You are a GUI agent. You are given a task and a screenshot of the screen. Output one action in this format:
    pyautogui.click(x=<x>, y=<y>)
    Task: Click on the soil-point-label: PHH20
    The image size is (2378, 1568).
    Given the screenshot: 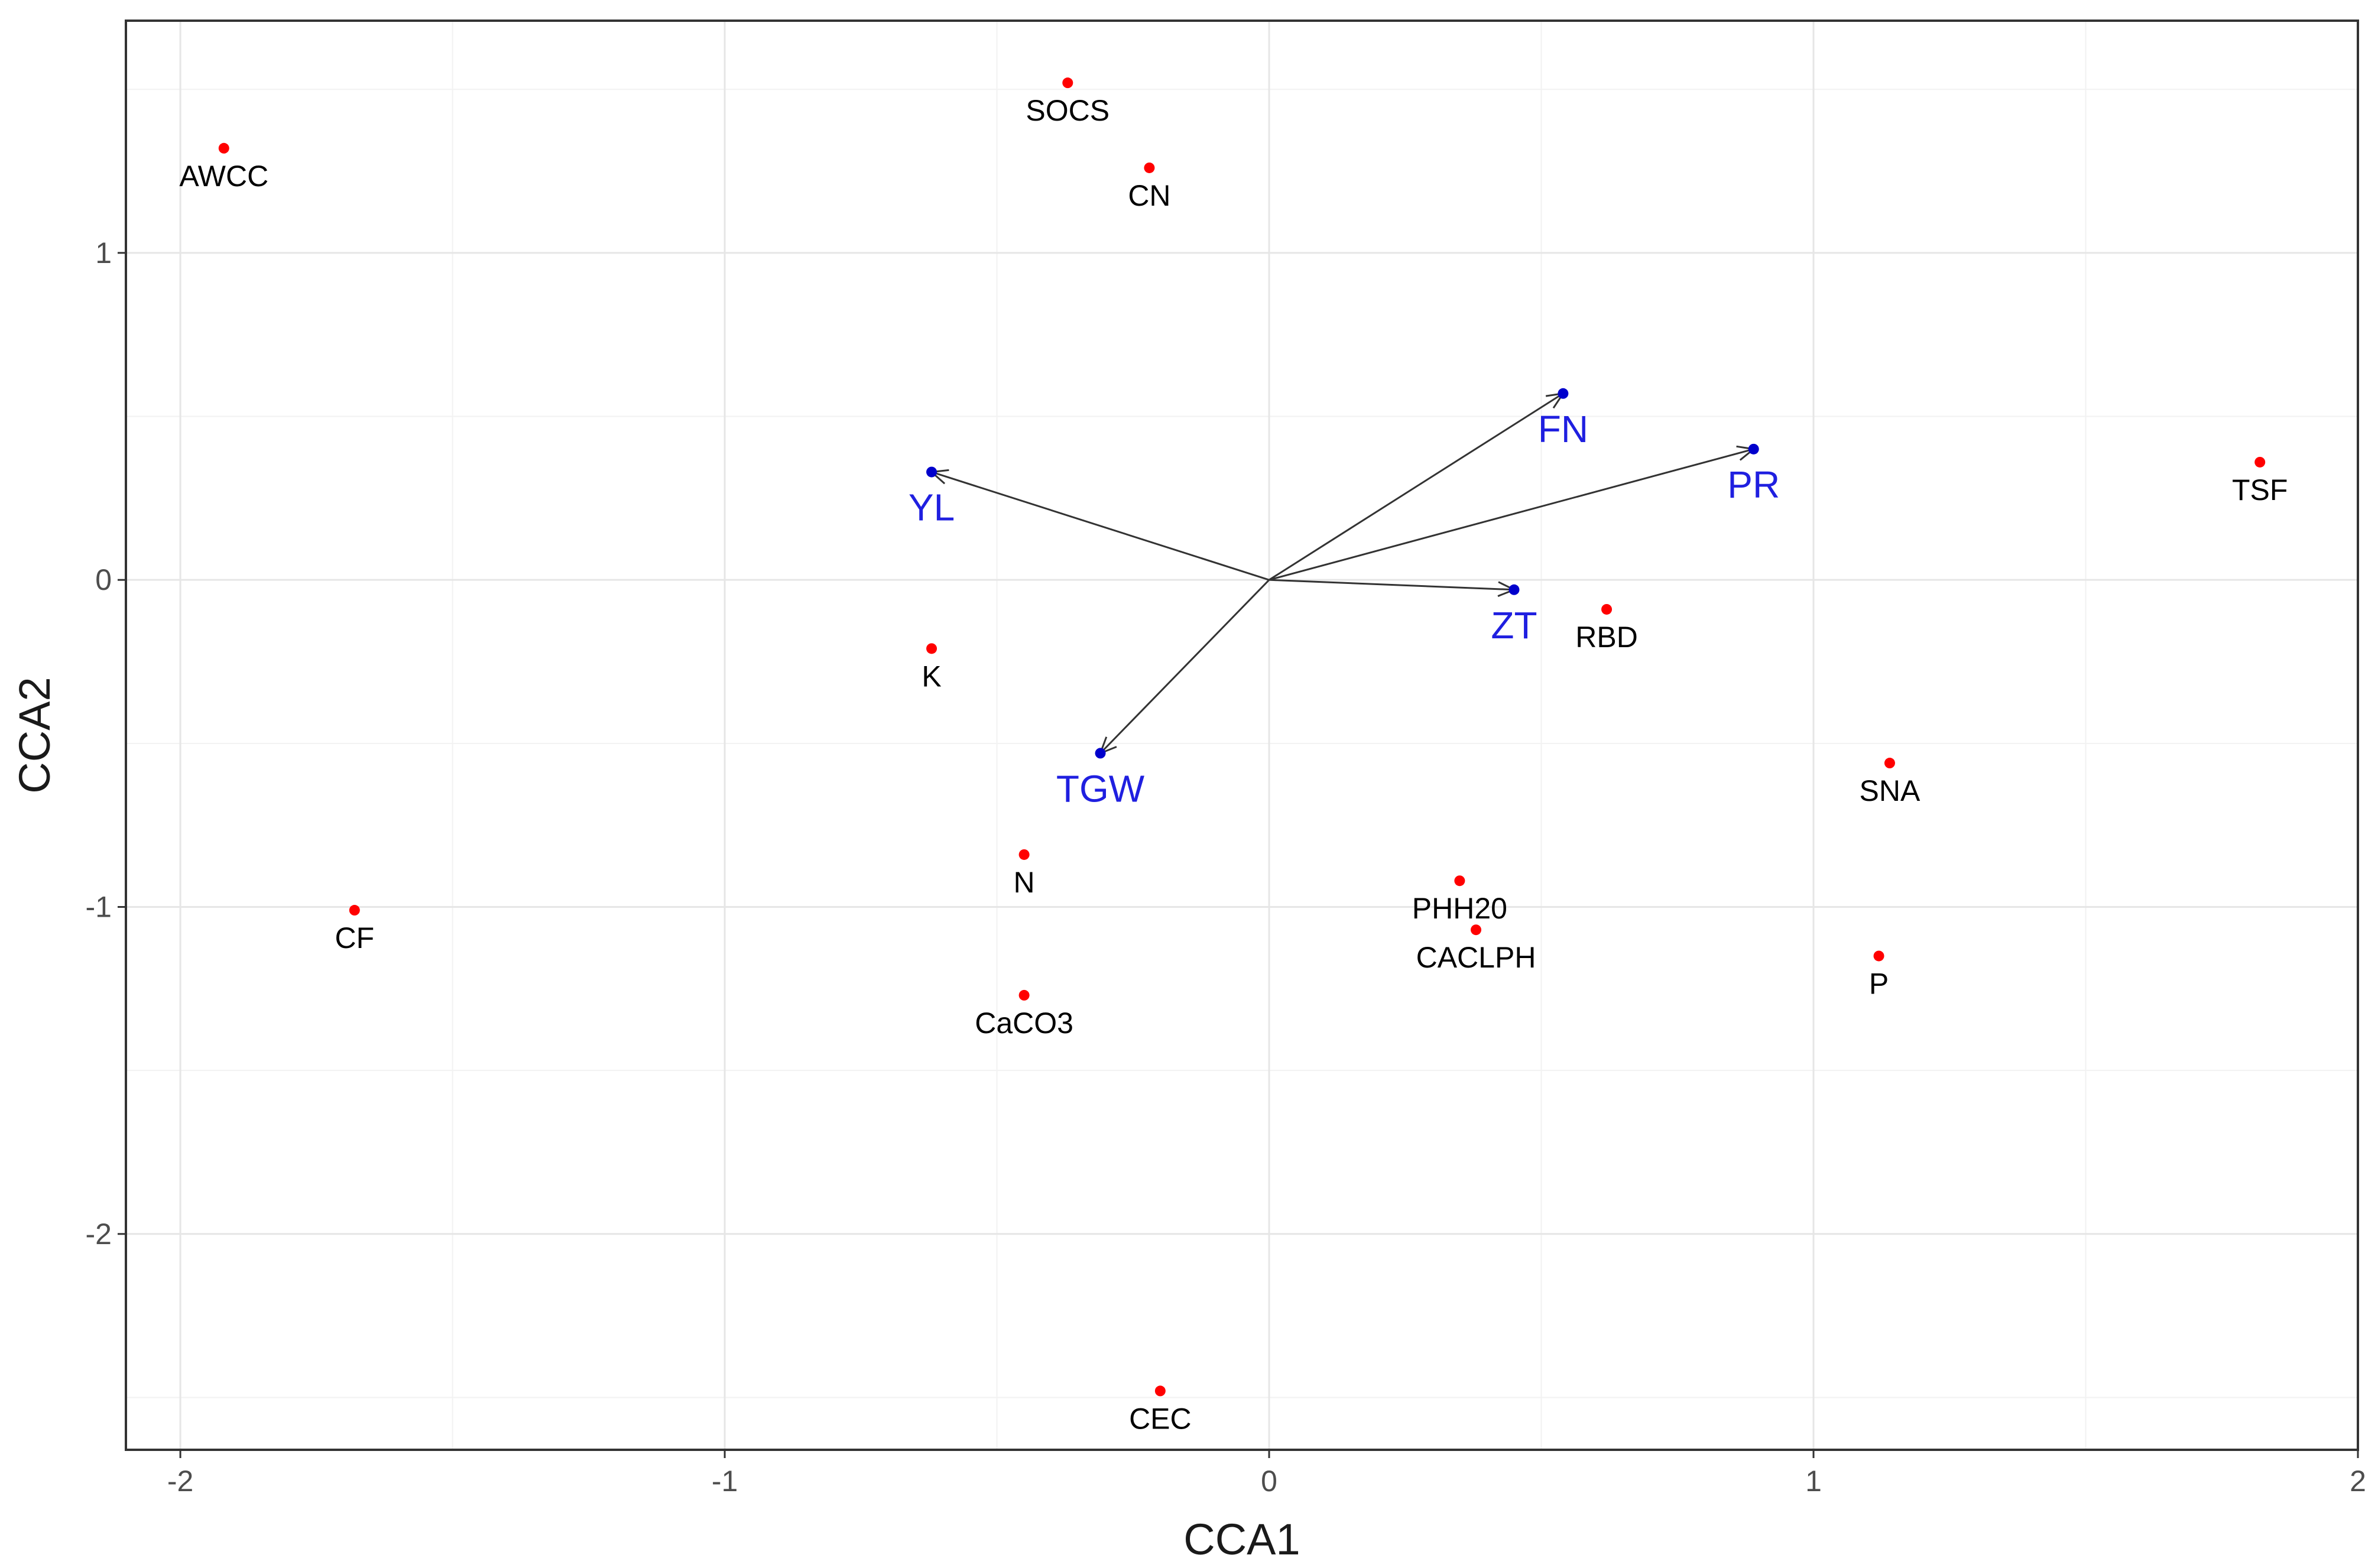 What is the action you would take?
    pyautogui.click(x=1459, y=909)
    